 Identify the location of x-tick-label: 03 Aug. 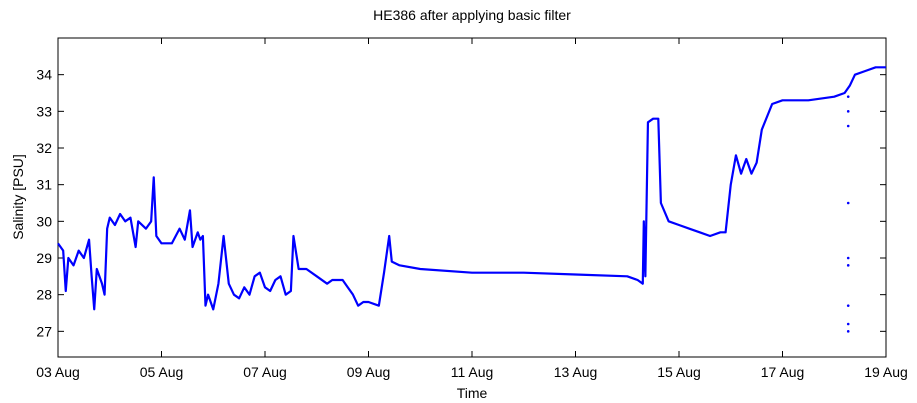
(58, 372).